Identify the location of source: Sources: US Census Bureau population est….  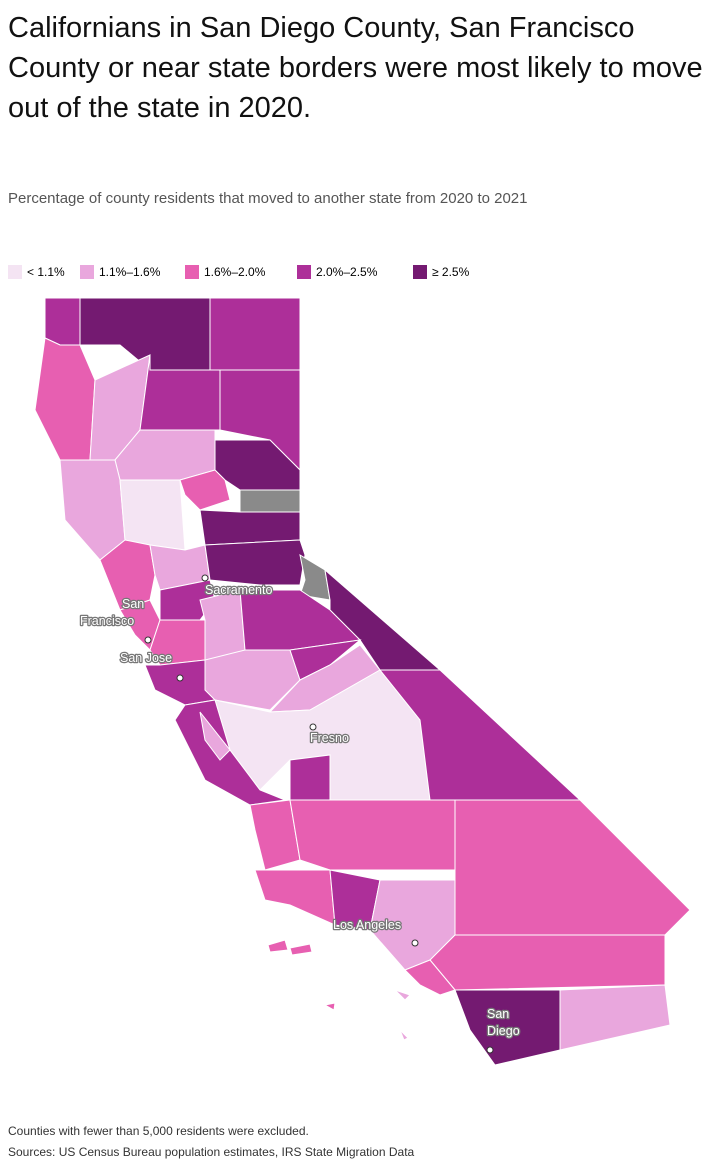
(211, 1152).